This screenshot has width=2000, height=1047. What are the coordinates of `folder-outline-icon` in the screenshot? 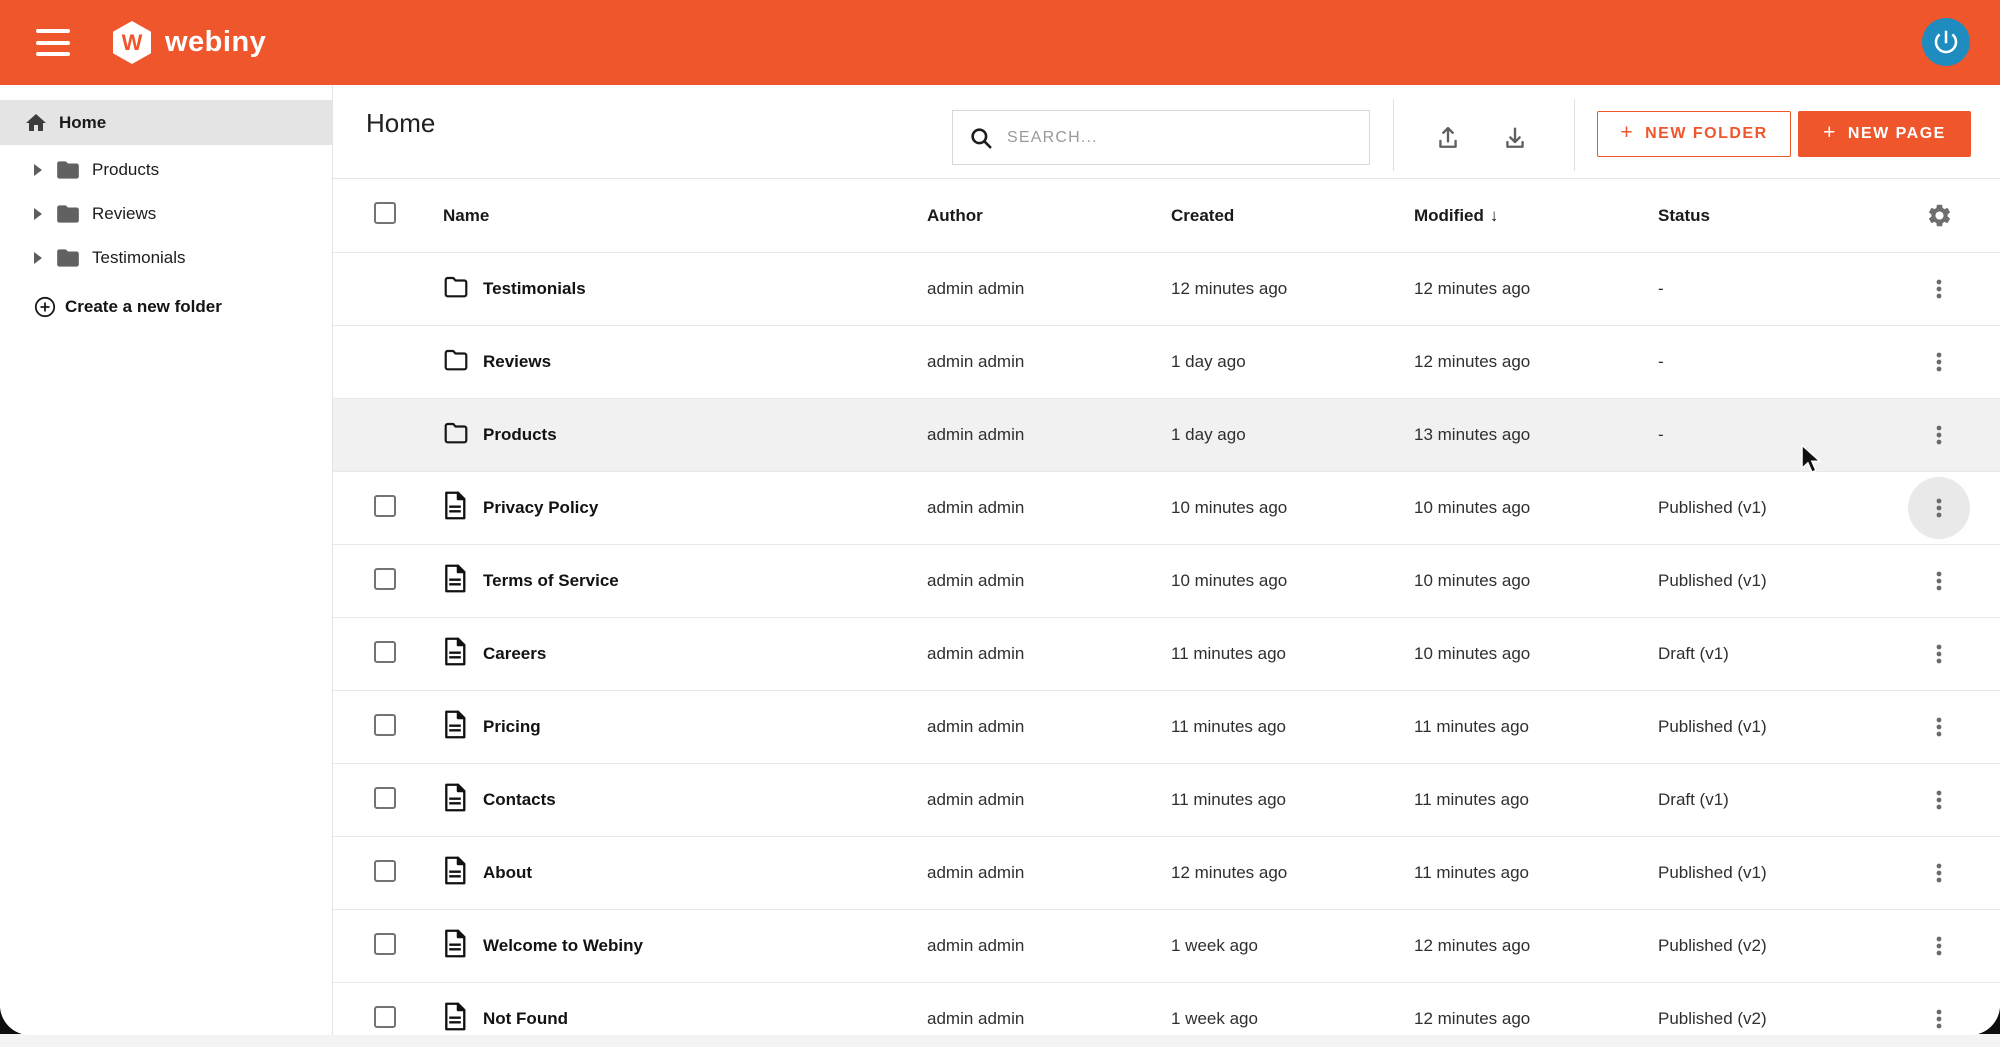 It's located at (456, 286).